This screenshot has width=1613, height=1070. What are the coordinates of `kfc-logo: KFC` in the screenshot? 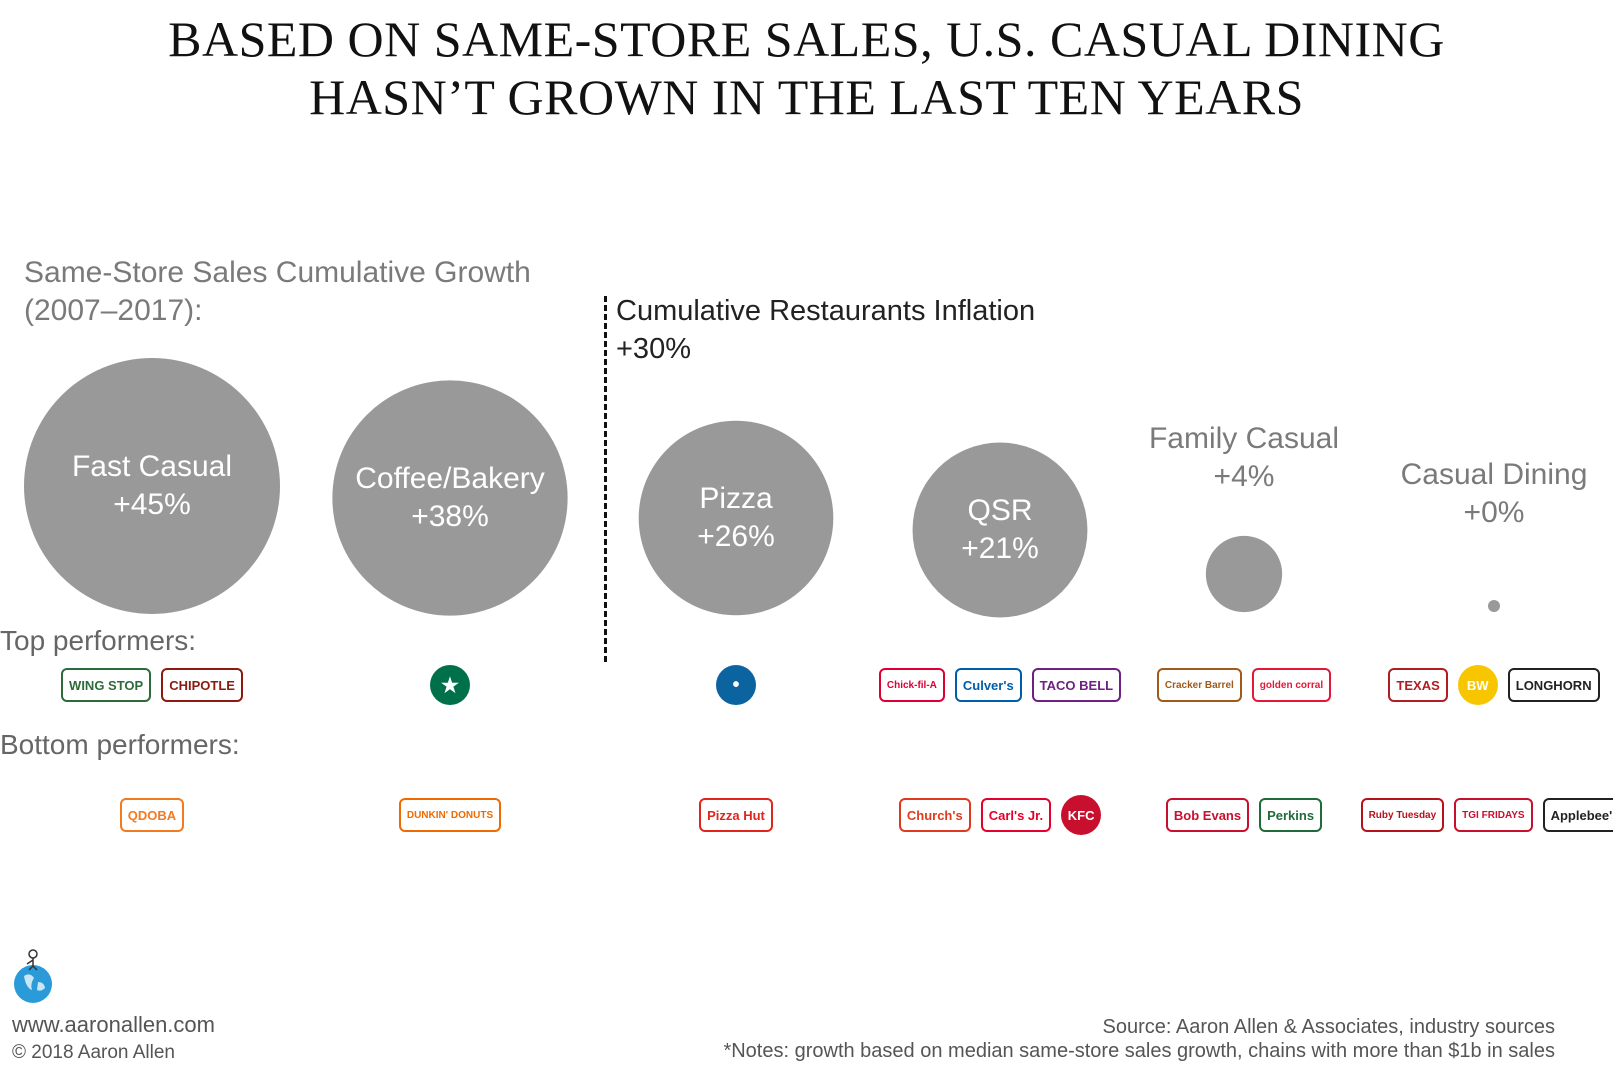 It's located at (1081, 815).